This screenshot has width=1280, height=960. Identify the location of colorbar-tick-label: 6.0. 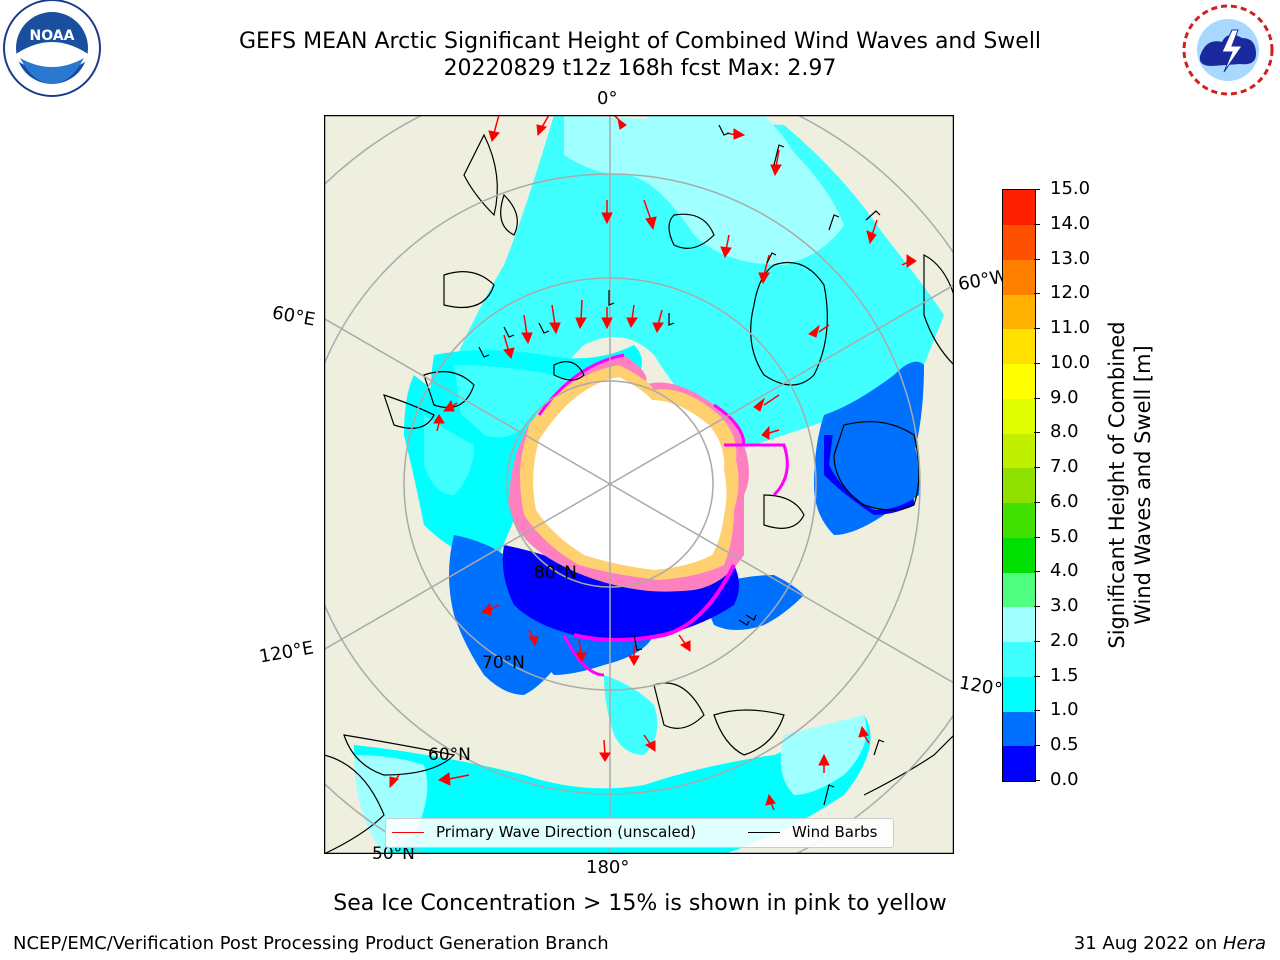
(1064, 501).